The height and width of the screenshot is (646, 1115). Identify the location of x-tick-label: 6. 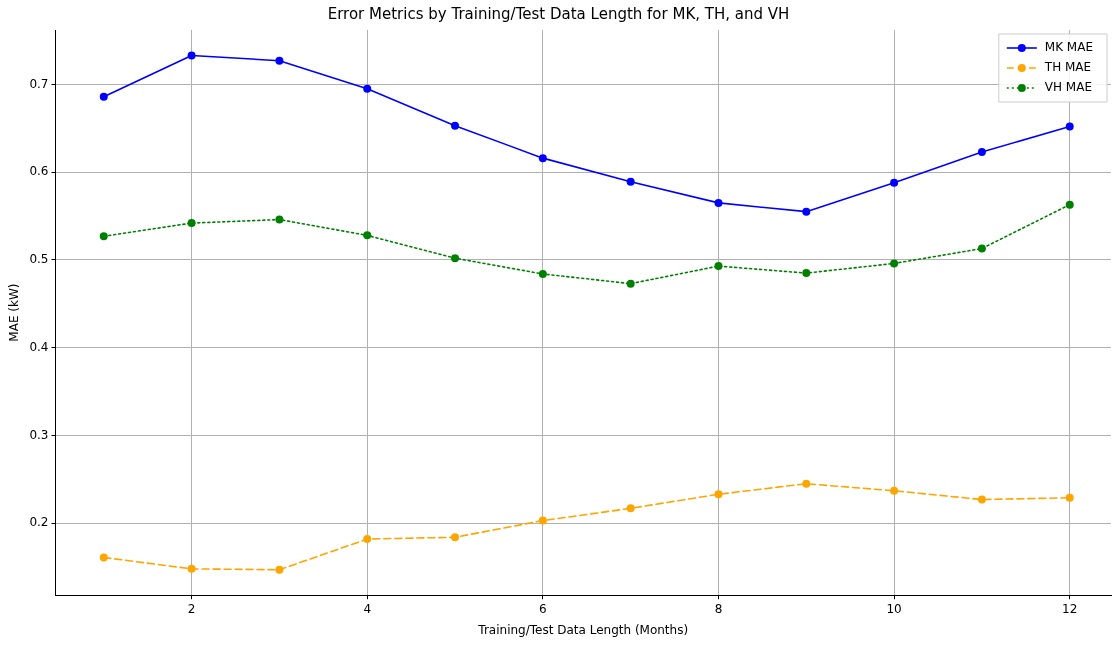
(543, 608).